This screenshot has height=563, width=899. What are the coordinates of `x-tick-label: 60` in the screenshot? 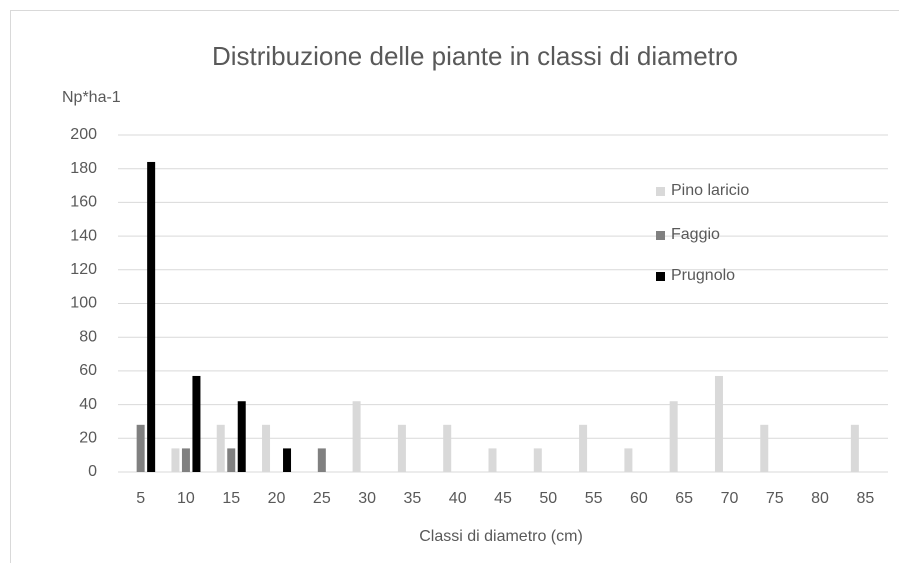 It's located at (639, 498).